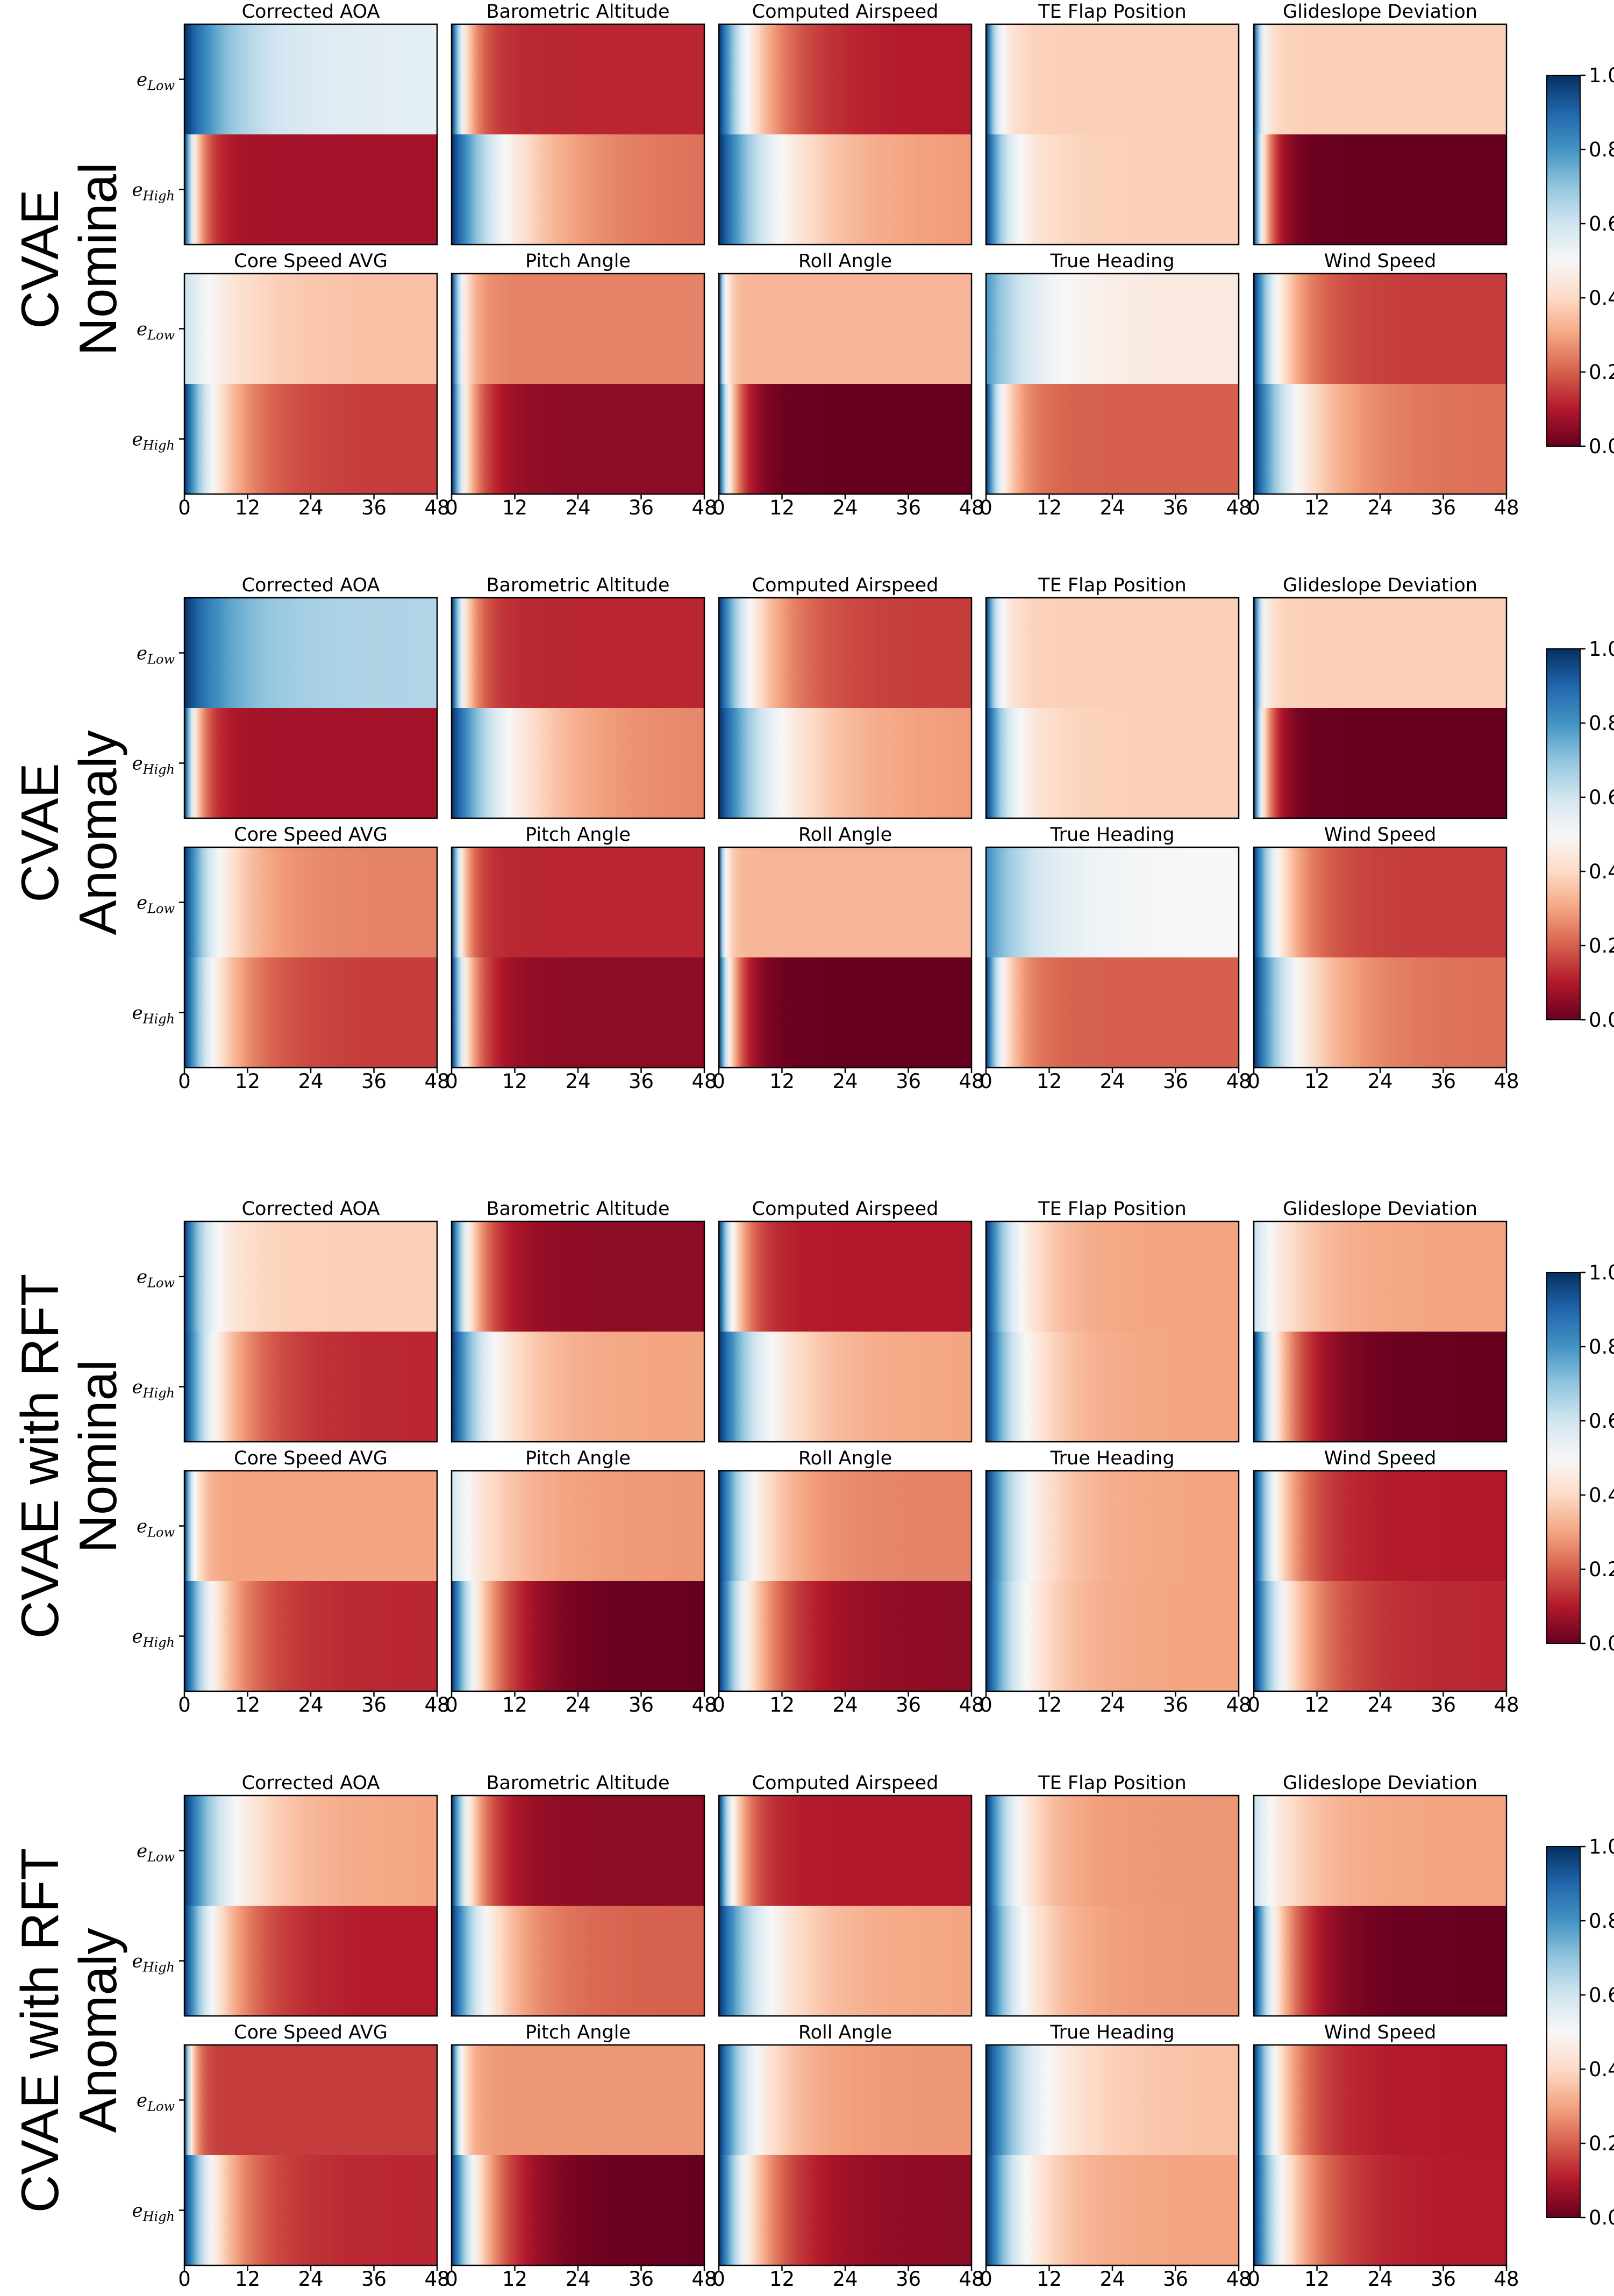 Image resolution: width=1614 pixels, height=2296 pixels. Describe the element at coordinates (1563, 2032) in the screenshot. I see `colorbar` at that location.